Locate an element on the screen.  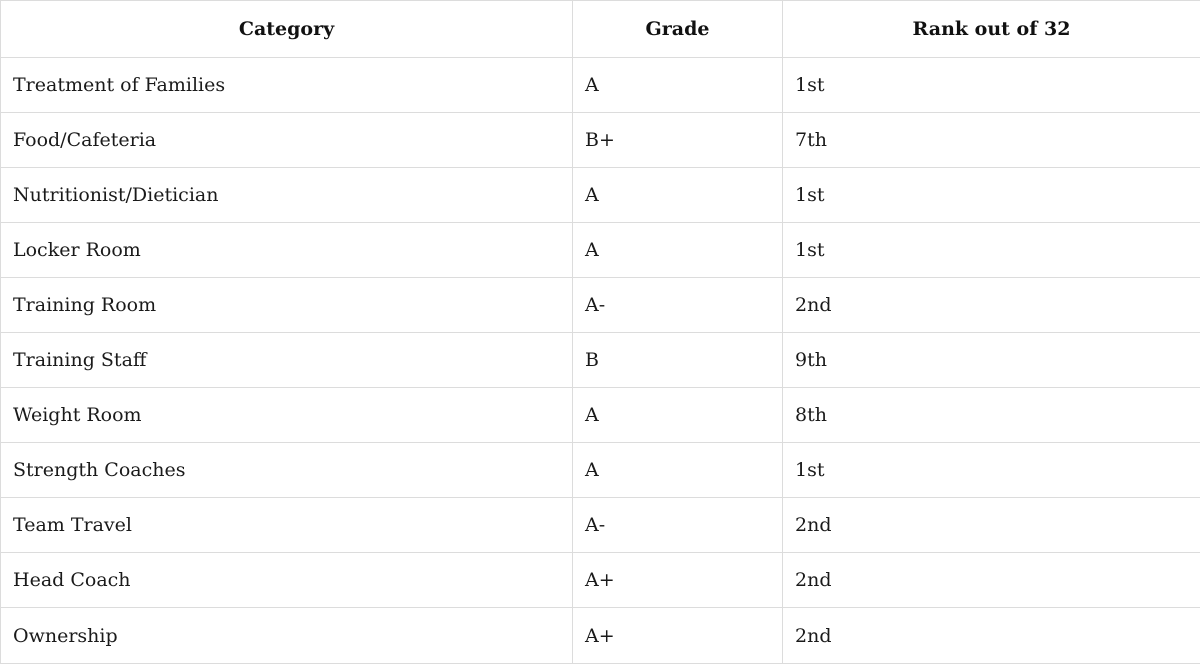
table-row: Locker Room A 1st is located at coordinates (600, 250).